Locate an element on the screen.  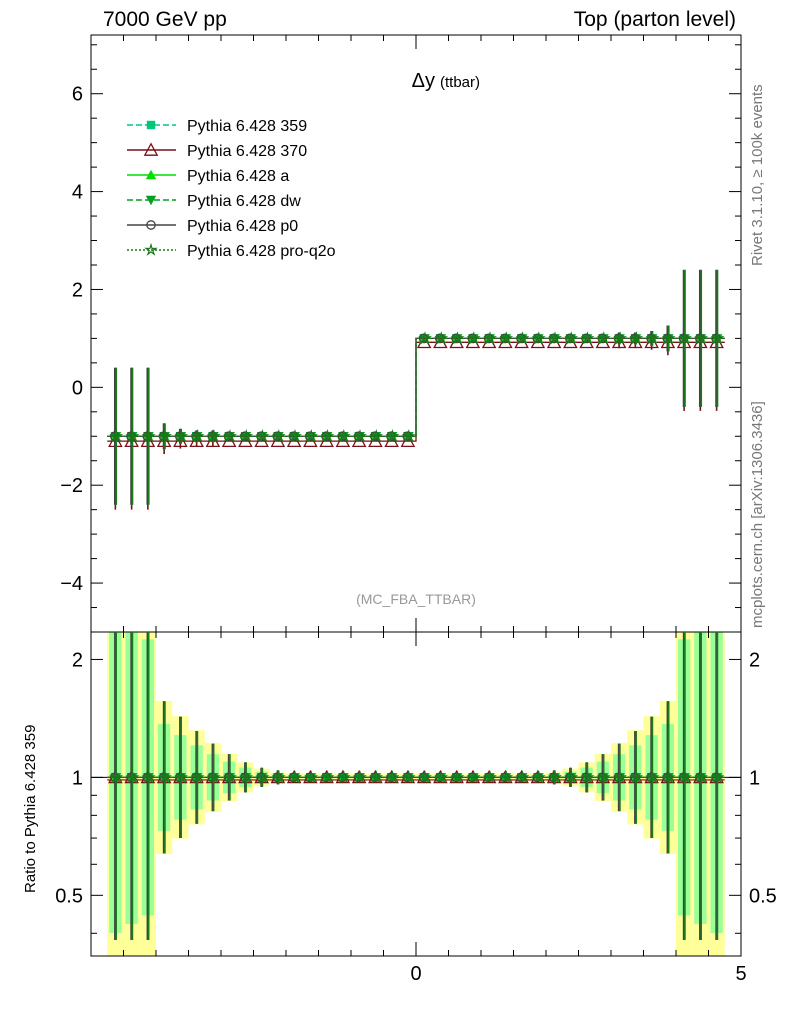
main-y-tick-label: 4 is located at coordinates (77, 193).